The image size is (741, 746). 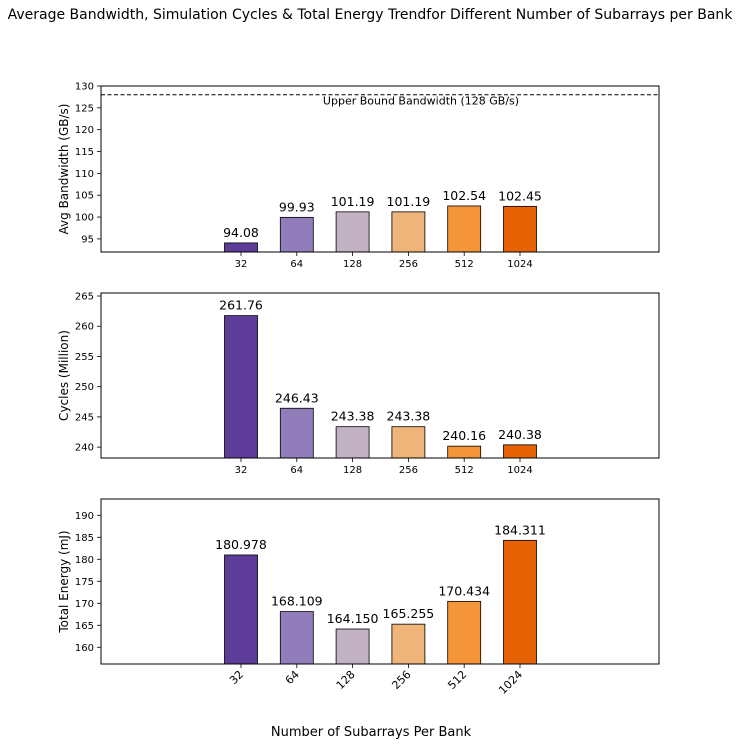 I want to click on value-label: 240.16, so click(x=464, y=435).